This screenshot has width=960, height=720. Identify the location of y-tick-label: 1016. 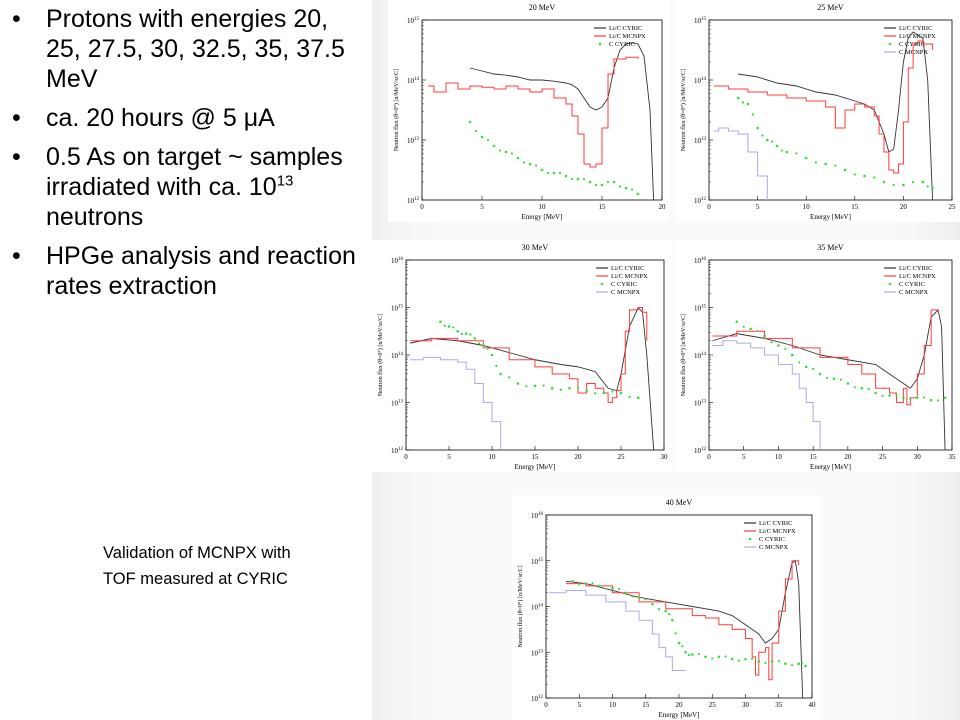
(397, 261).